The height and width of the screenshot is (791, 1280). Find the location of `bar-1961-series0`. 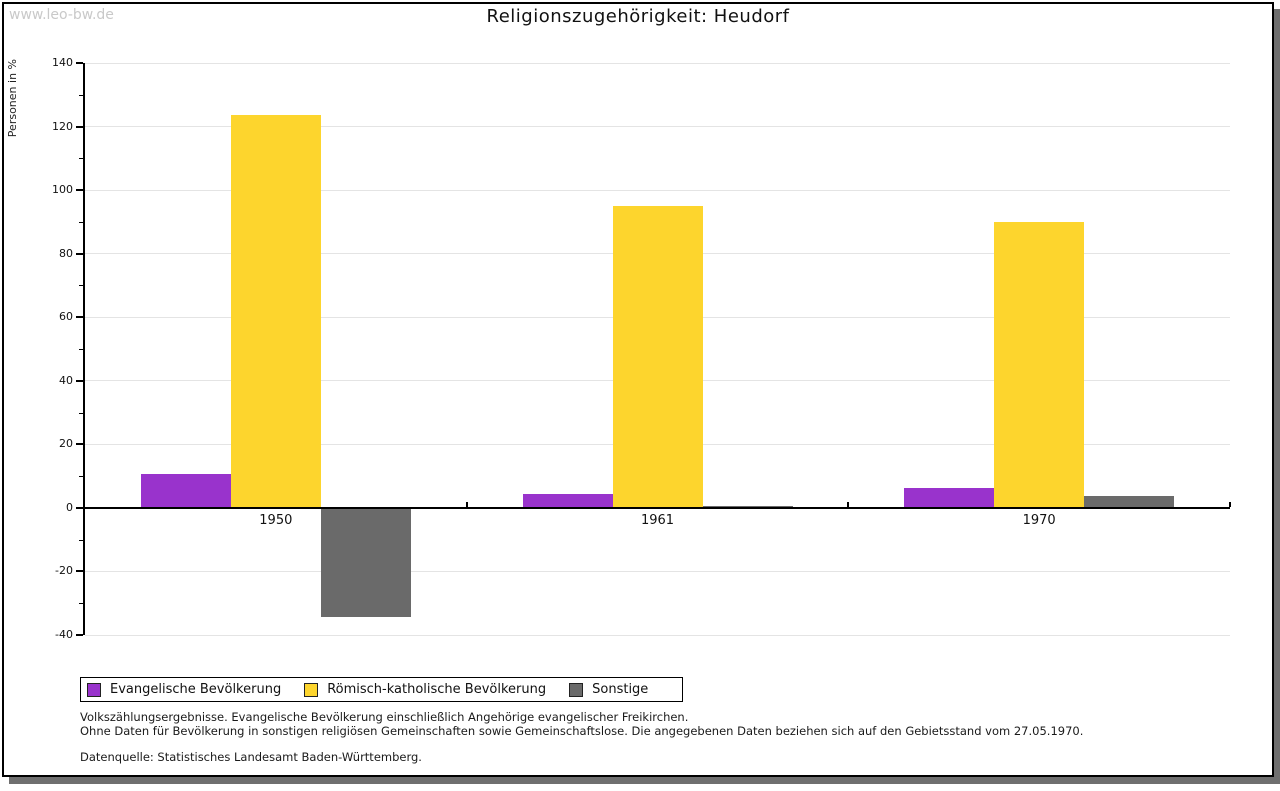

bar-1961-series0 is located at coordinates (567, 500).